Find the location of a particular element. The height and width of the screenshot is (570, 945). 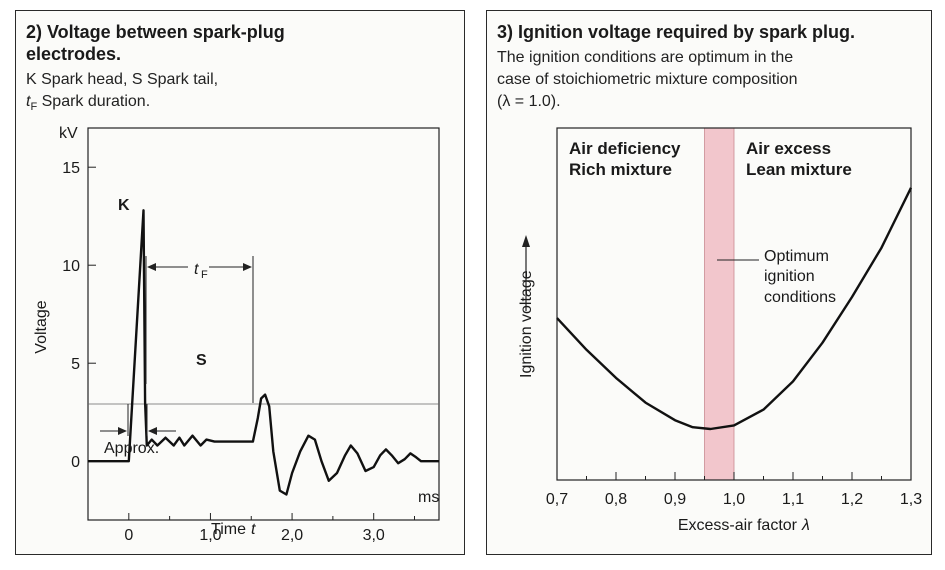

duration-label: t is located at coordinates (196, 269).